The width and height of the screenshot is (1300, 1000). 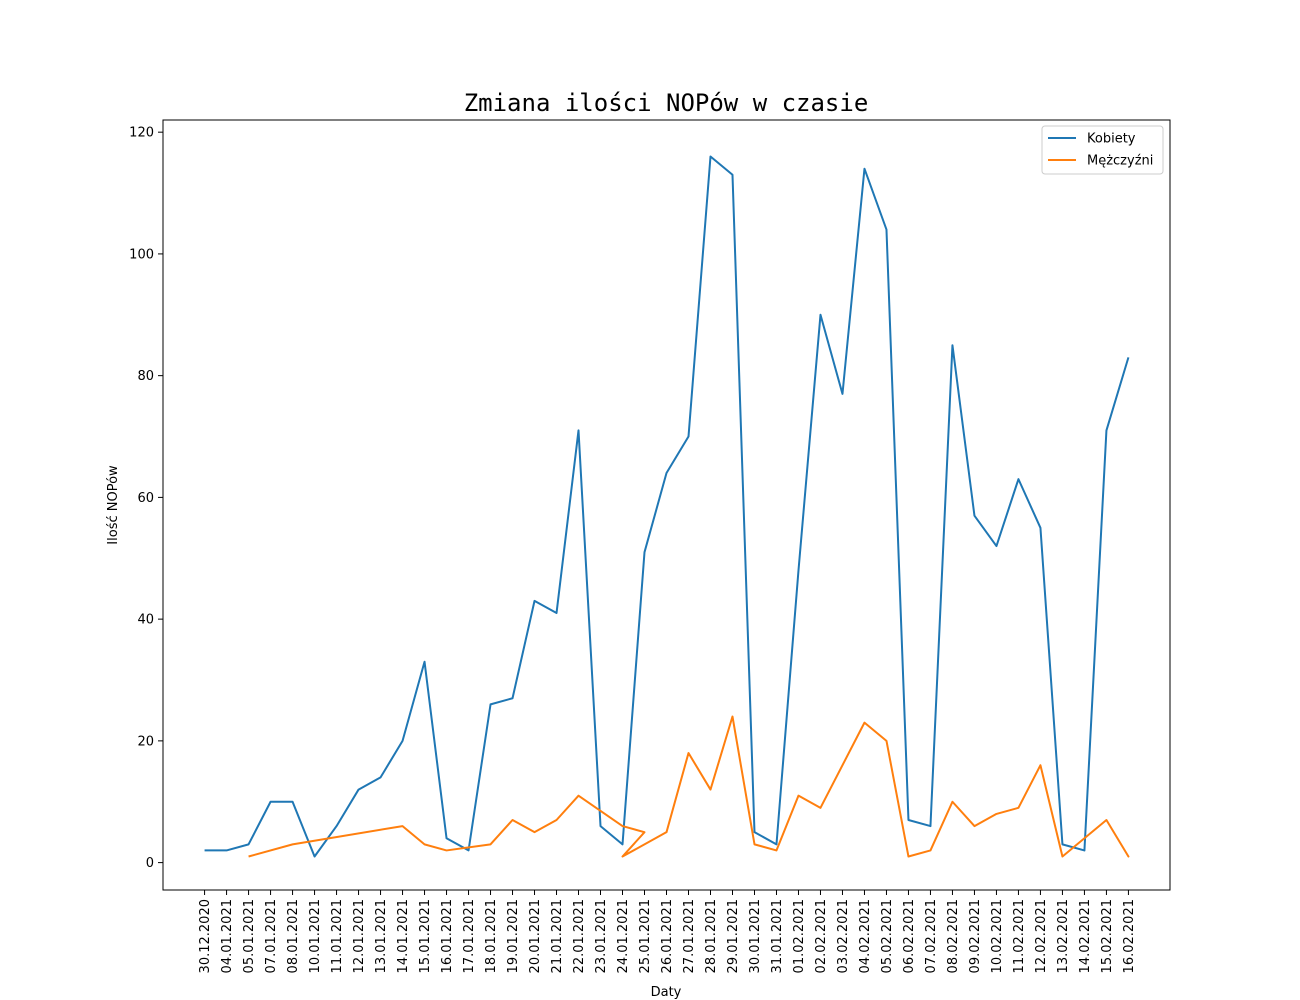 What do you see at coordinates (249, 936) in the screenshot?
I see `x-tick-label: 05.01.2021` at bounding box center [249, 936].